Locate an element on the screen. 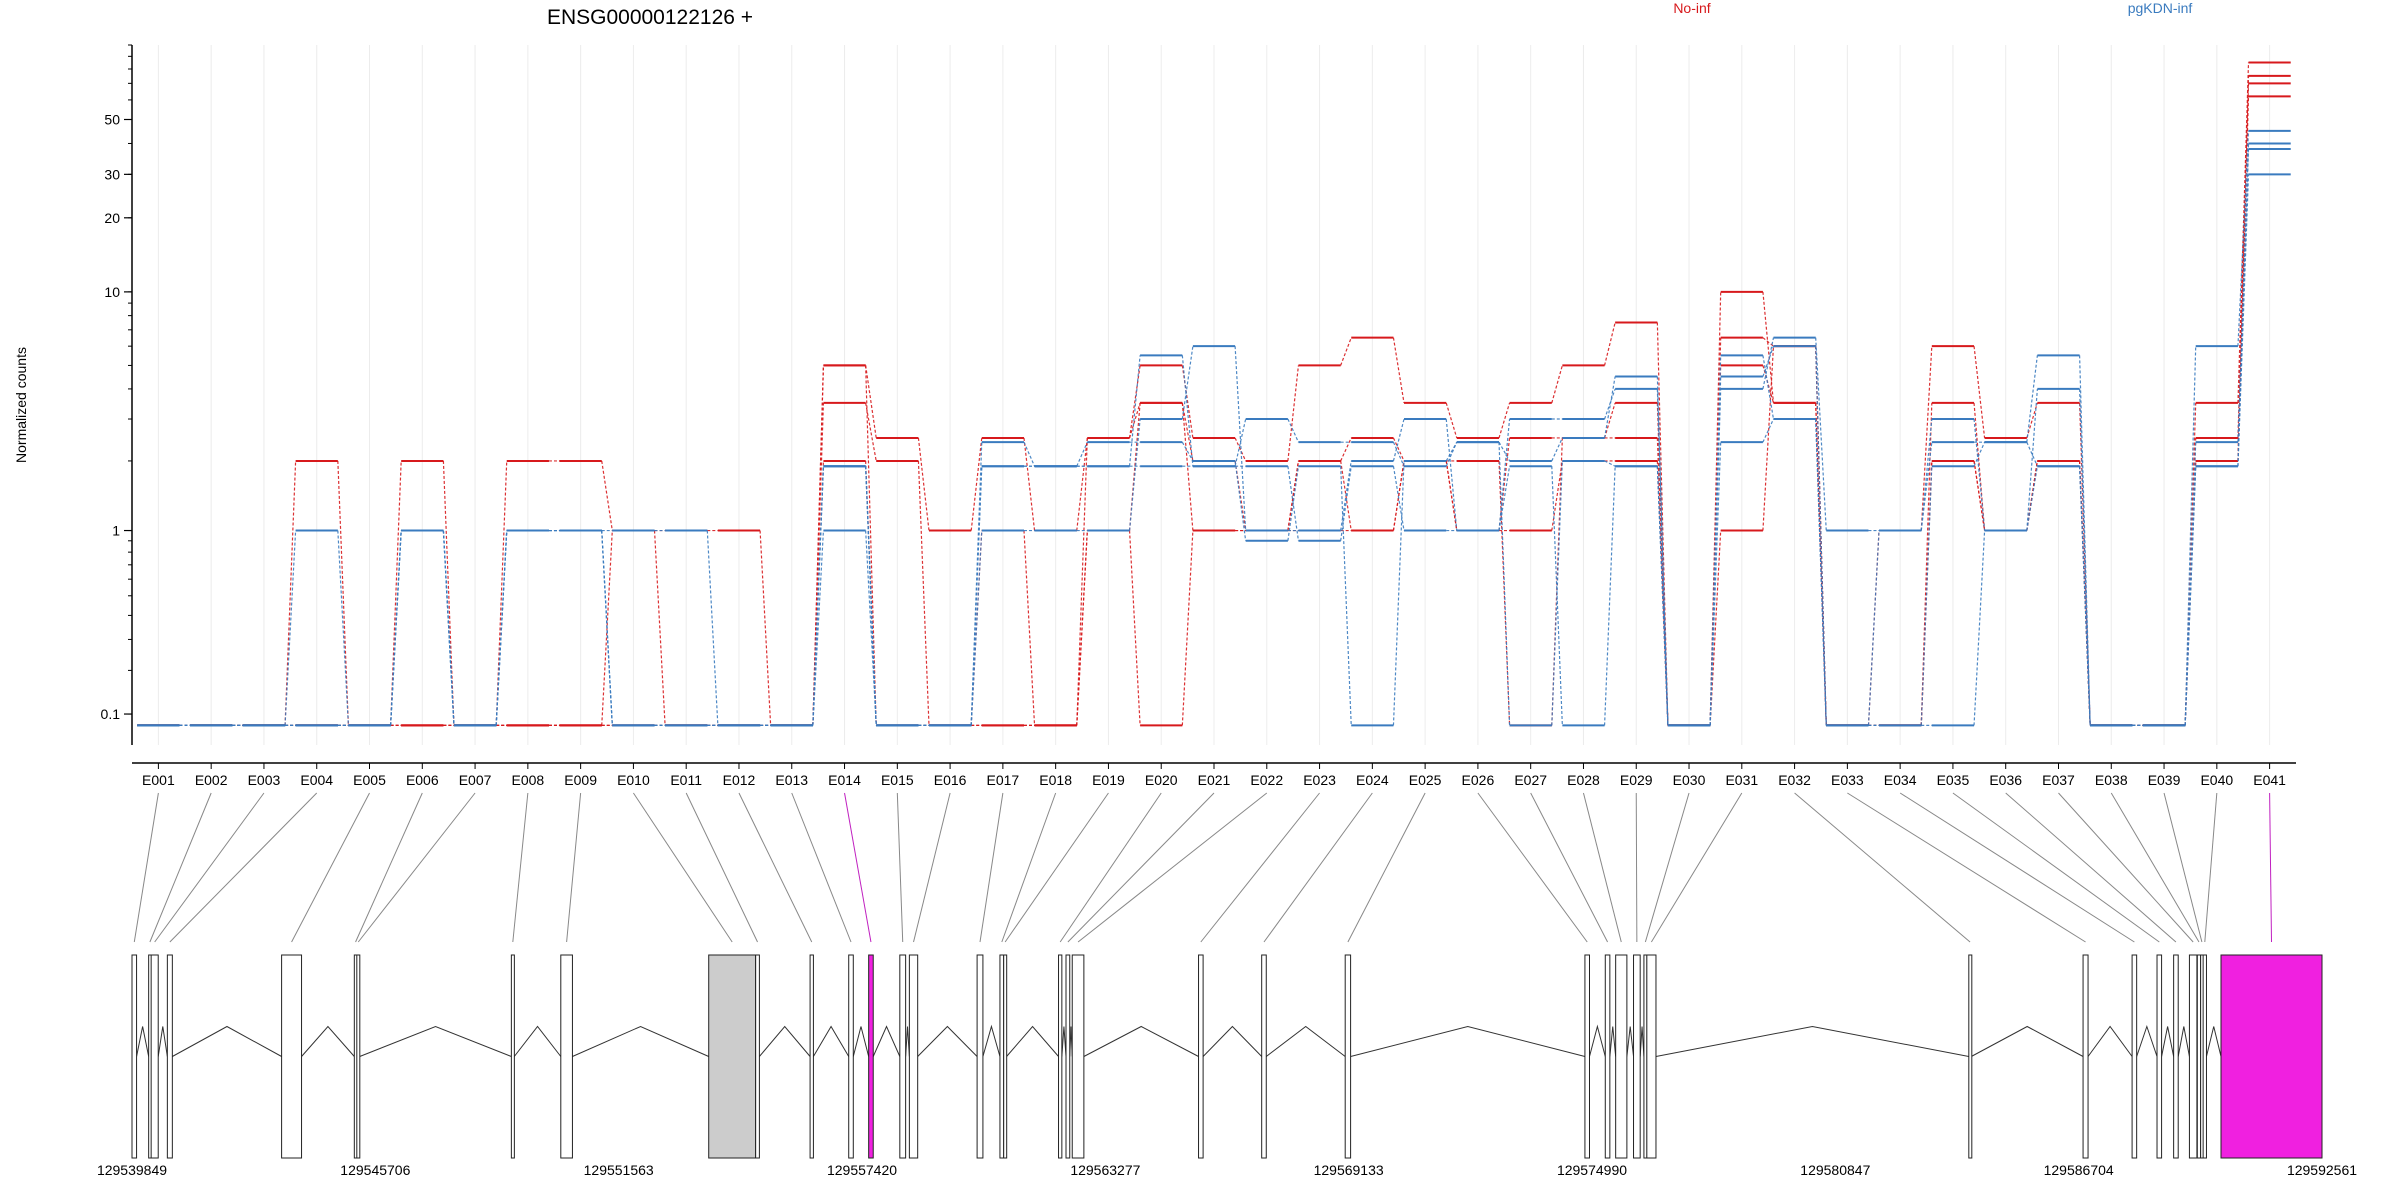  connector-E018 is located at coordinates (1029, 867).